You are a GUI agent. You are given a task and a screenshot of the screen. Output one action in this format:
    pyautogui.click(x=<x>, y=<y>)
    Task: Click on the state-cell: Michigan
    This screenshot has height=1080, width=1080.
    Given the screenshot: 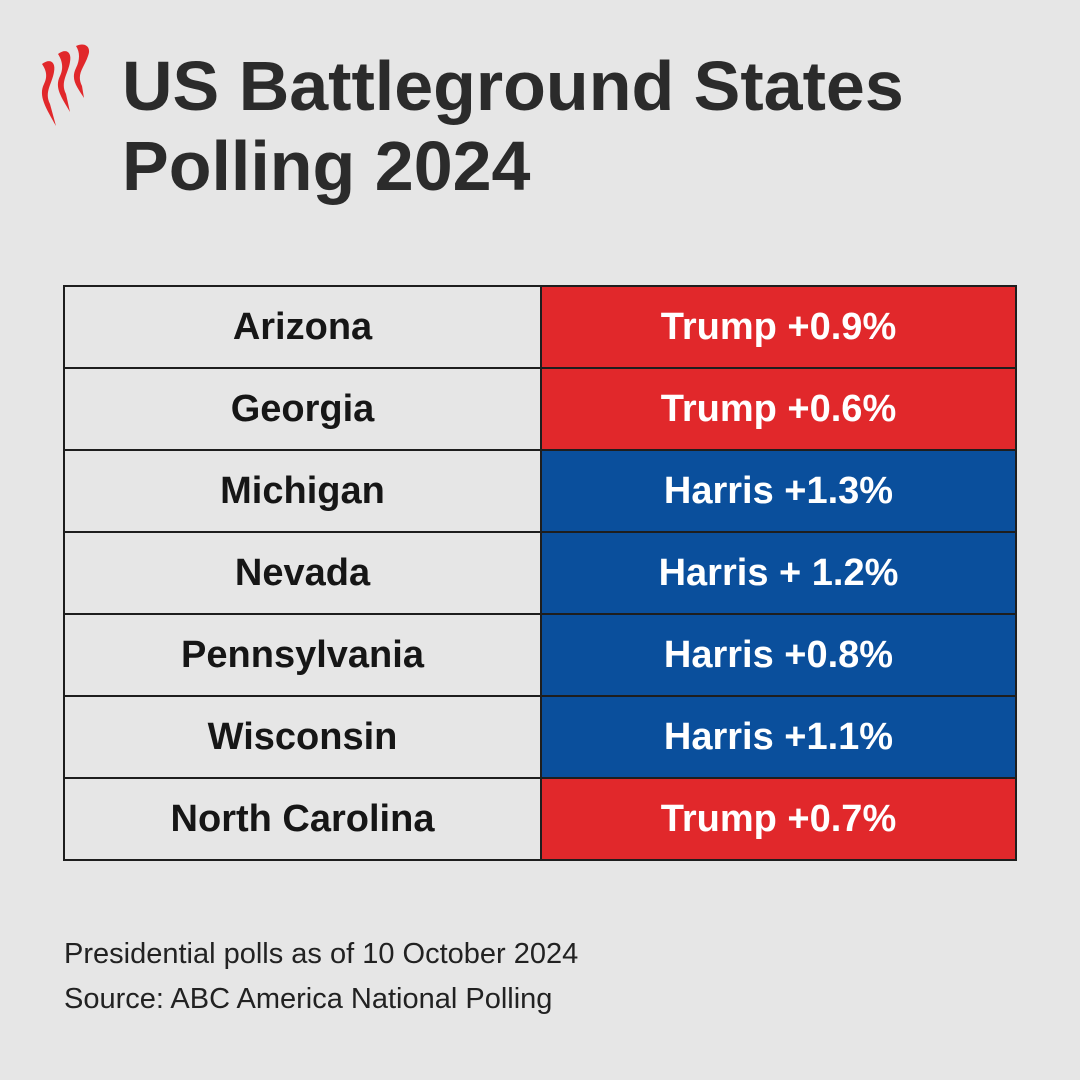 What is the action you would take?
    pyautogui.click(x=302, y=491)
    